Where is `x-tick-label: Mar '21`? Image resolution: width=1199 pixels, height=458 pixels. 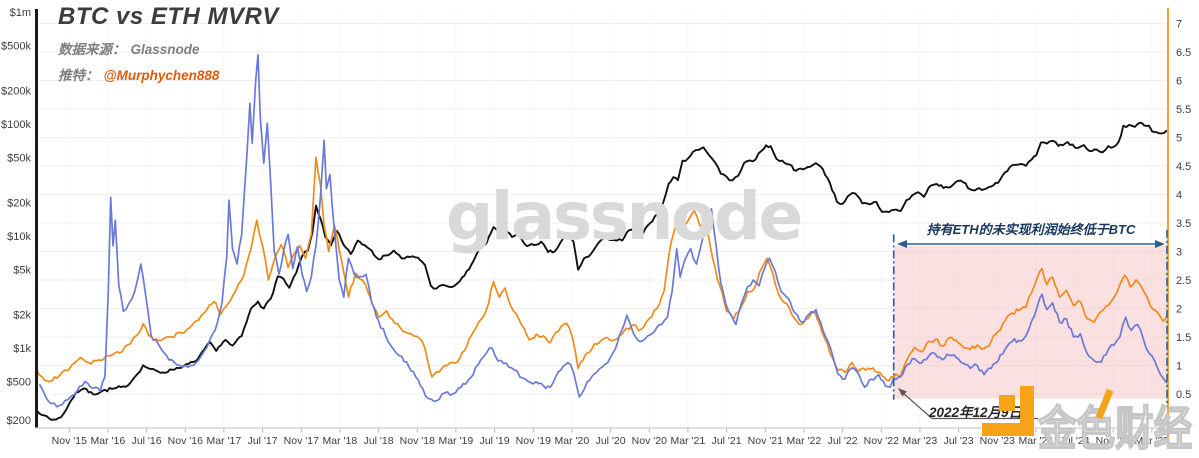
x-tick-label: Mar '21 is located at coordinates (688, 441).